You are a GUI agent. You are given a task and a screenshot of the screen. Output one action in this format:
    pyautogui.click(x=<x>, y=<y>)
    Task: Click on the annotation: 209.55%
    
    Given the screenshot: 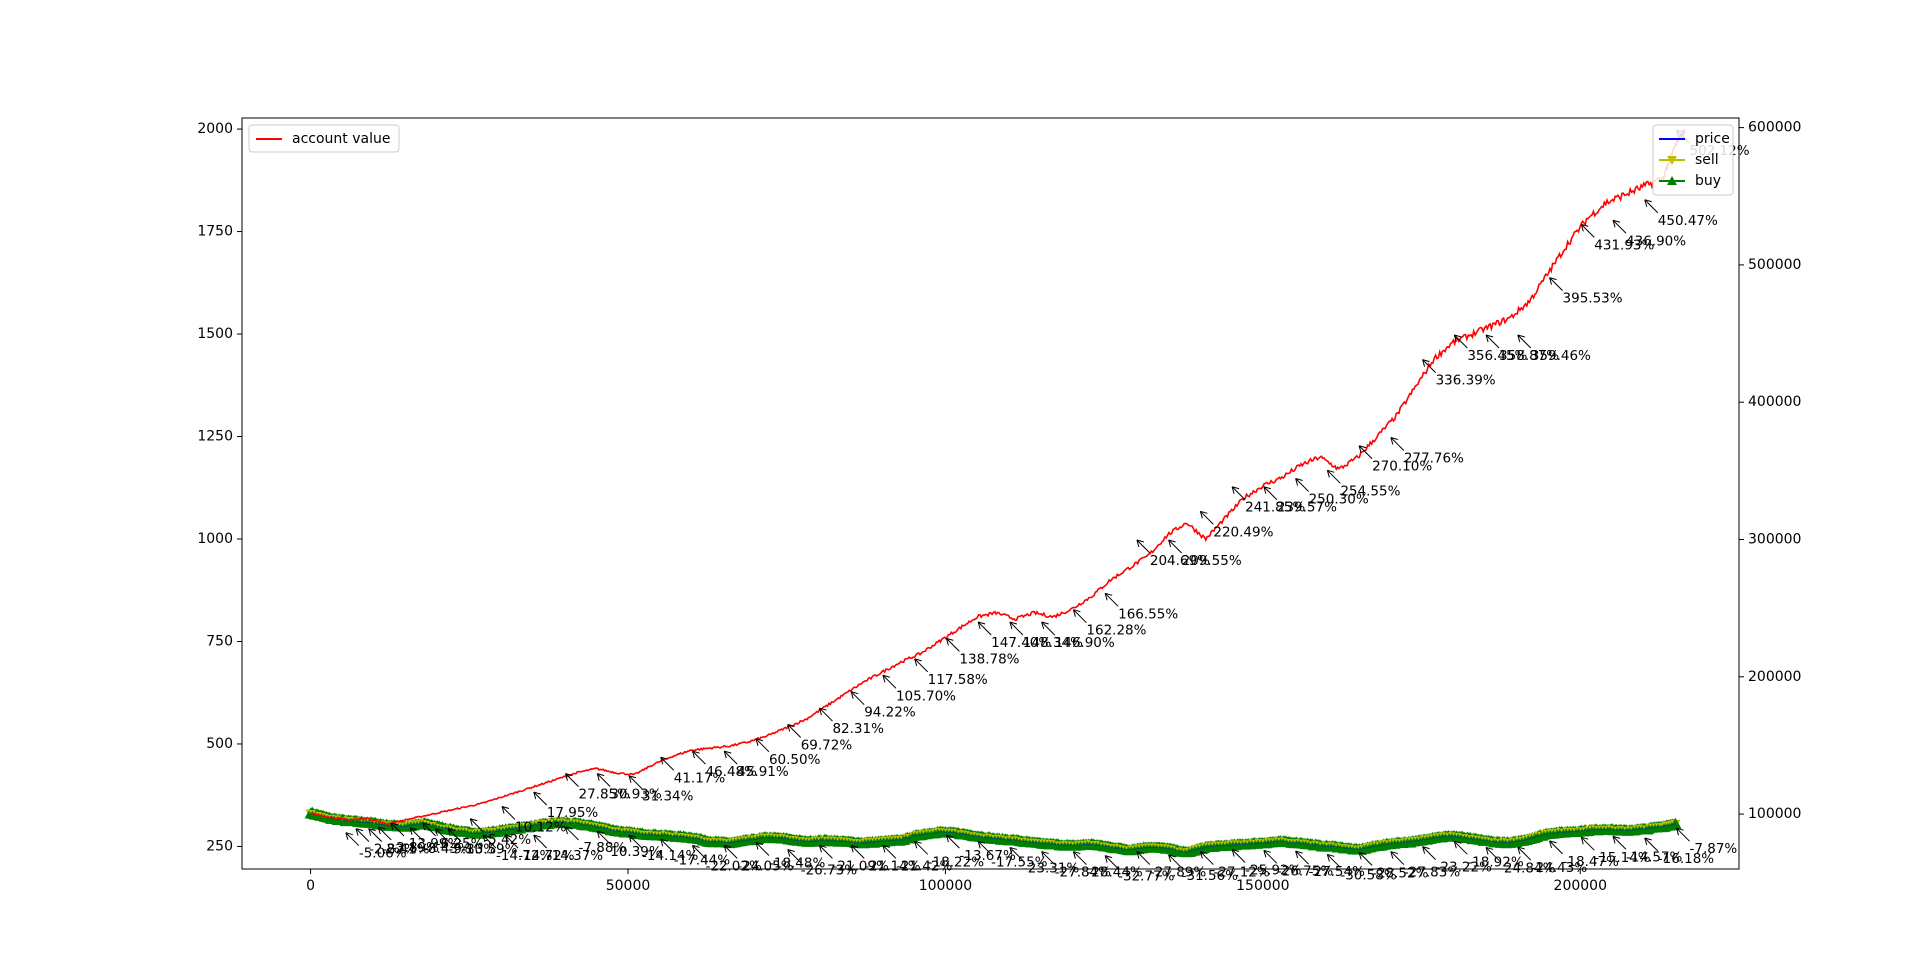 What is the action you would take?
    pyautogui.click(x=1205, y=554)
    